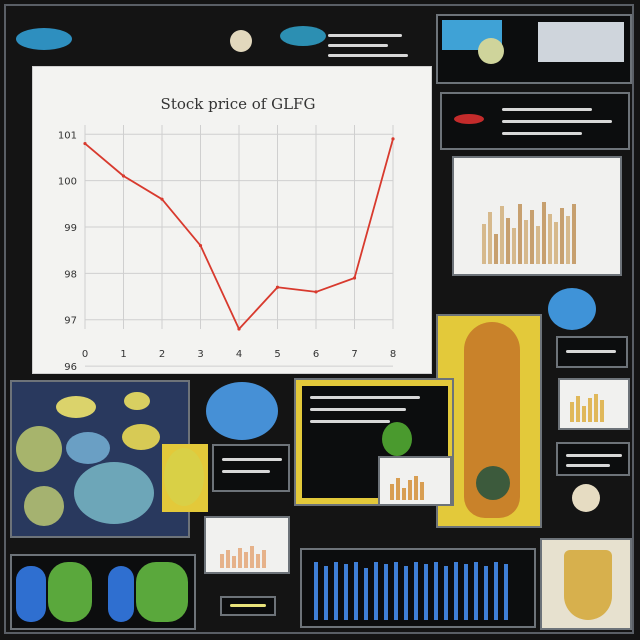 This screenshot has height=640, width=640. Describe the element at coordinates (277, 354) in the screenshot. I see `x-tick-label: 5` at that location.